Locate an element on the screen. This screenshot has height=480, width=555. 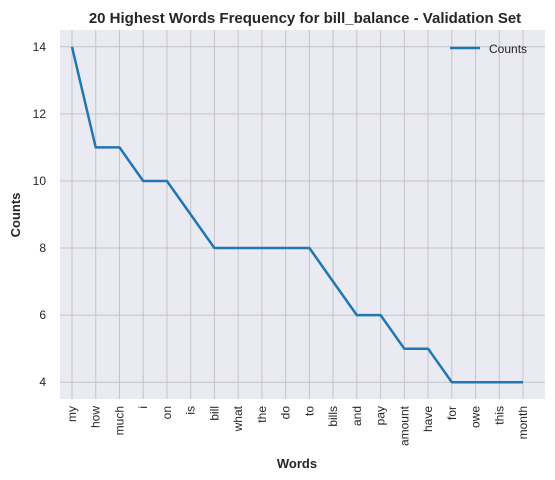
x-tick-label: pay is located at coordinates (381, 415).